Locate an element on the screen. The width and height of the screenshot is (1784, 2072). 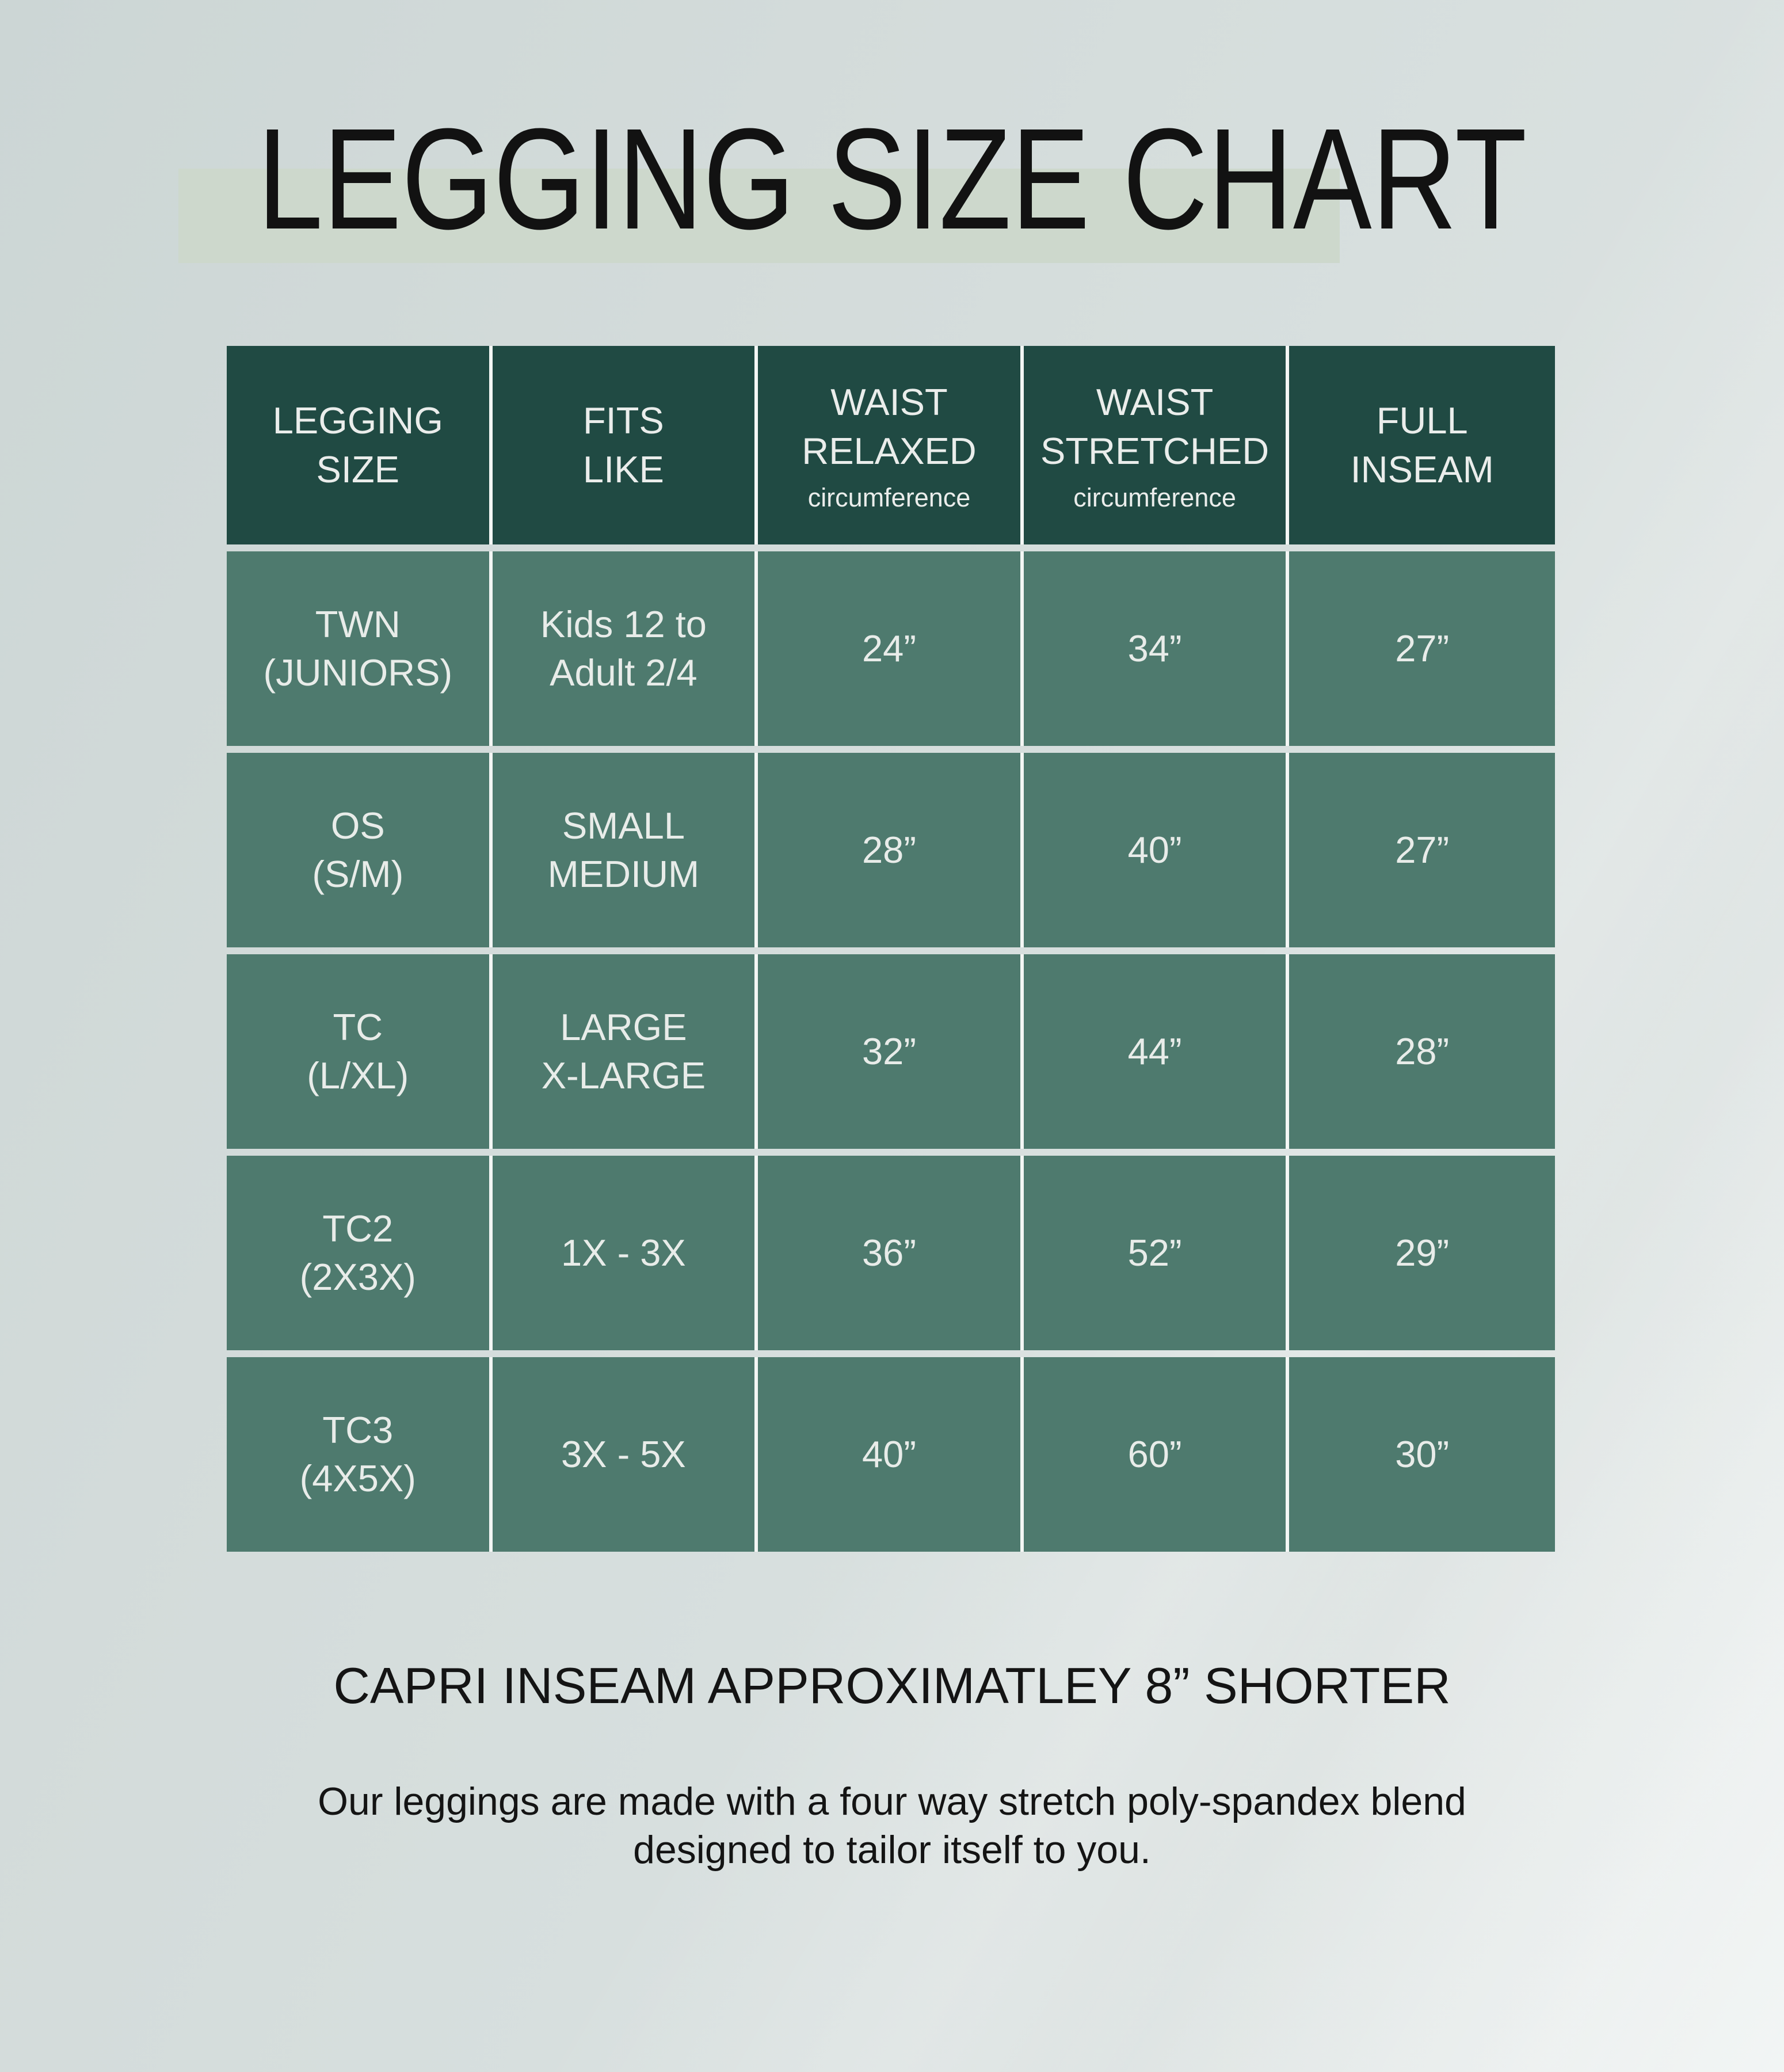
cell-text: (S/M) is located at coordinates (358, 874).